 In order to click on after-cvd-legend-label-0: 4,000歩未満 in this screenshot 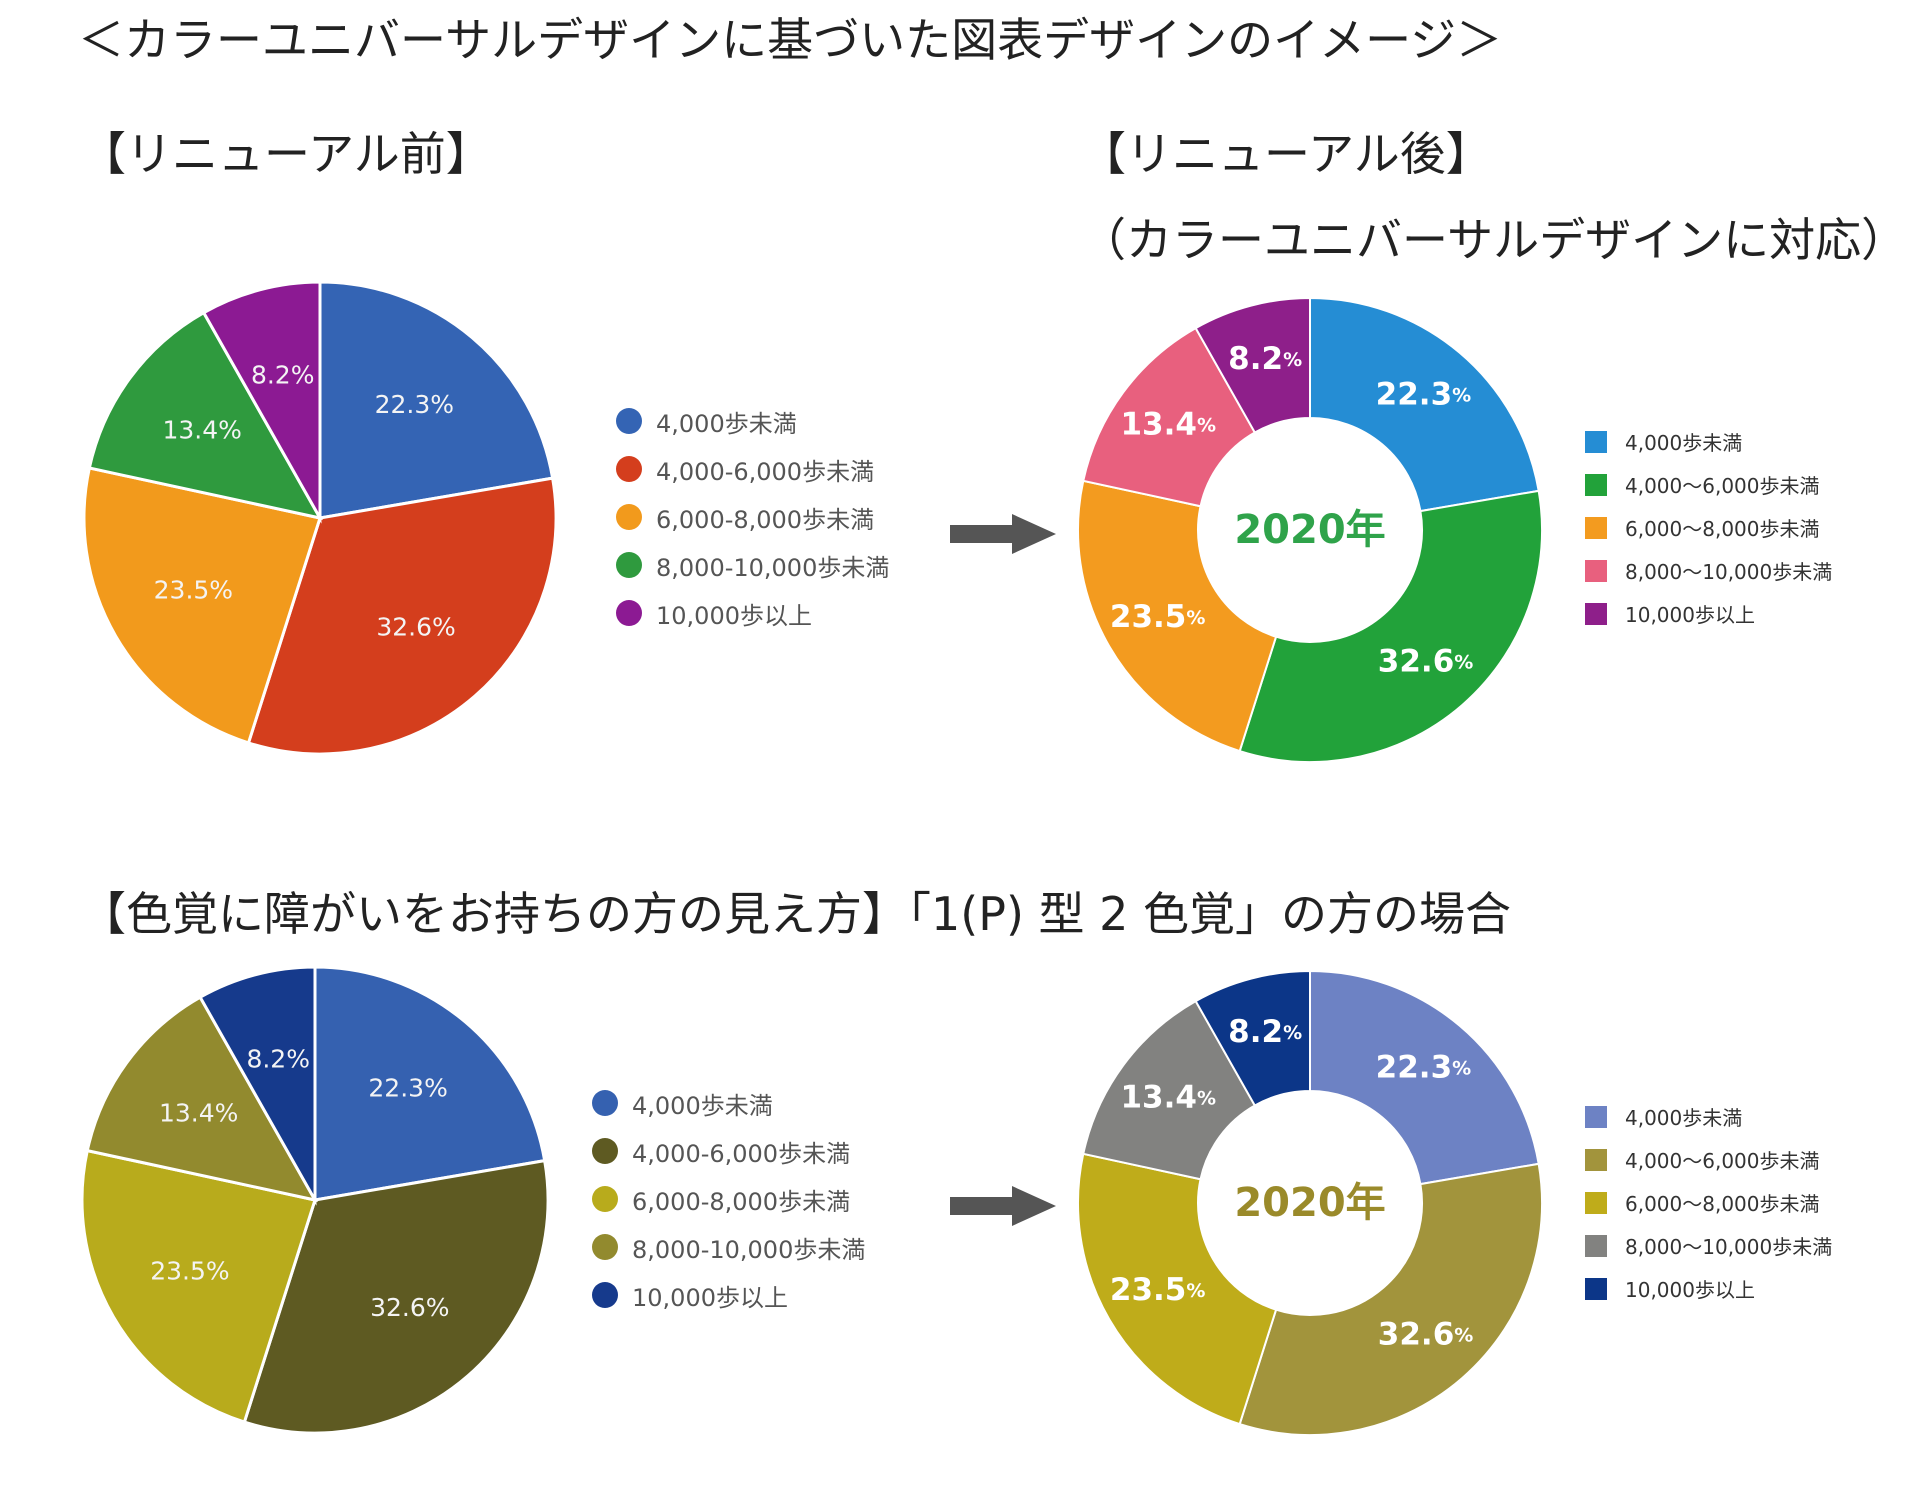, I will do `click(1684, 1118)`.